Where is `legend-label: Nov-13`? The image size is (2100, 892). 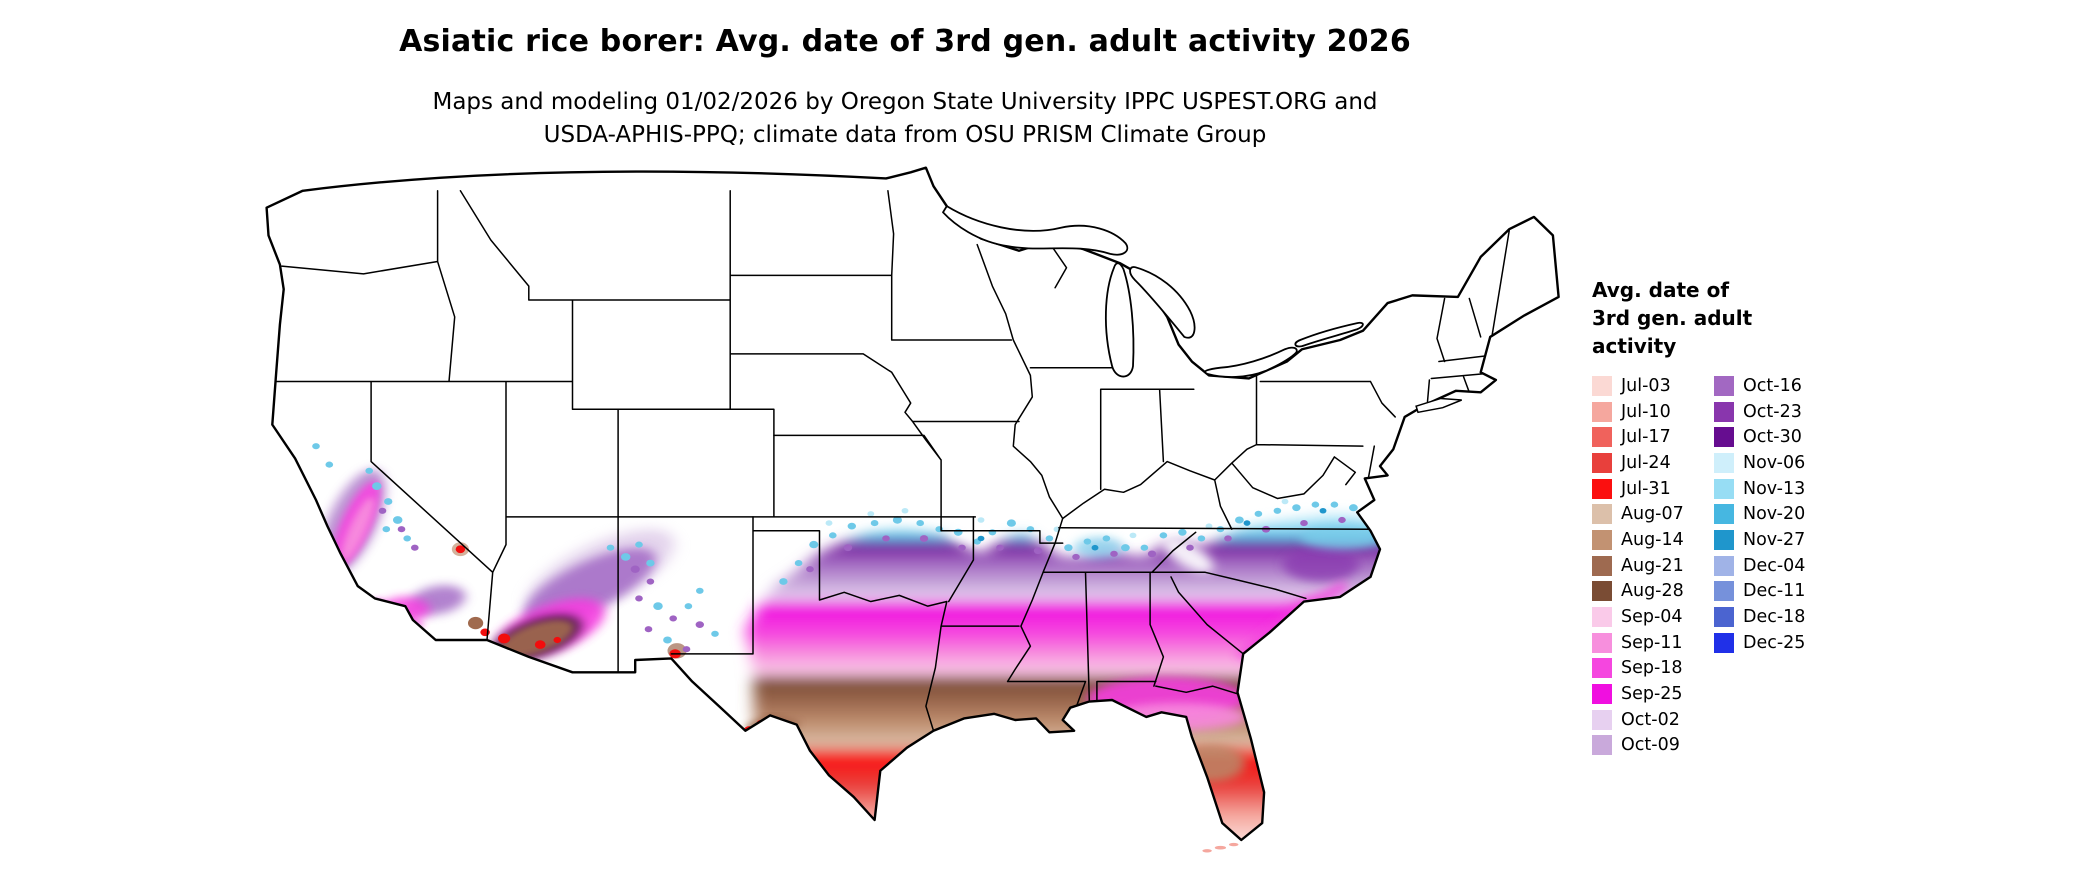
legend-label: Nov-13 is located at coordinates (1774, 488).